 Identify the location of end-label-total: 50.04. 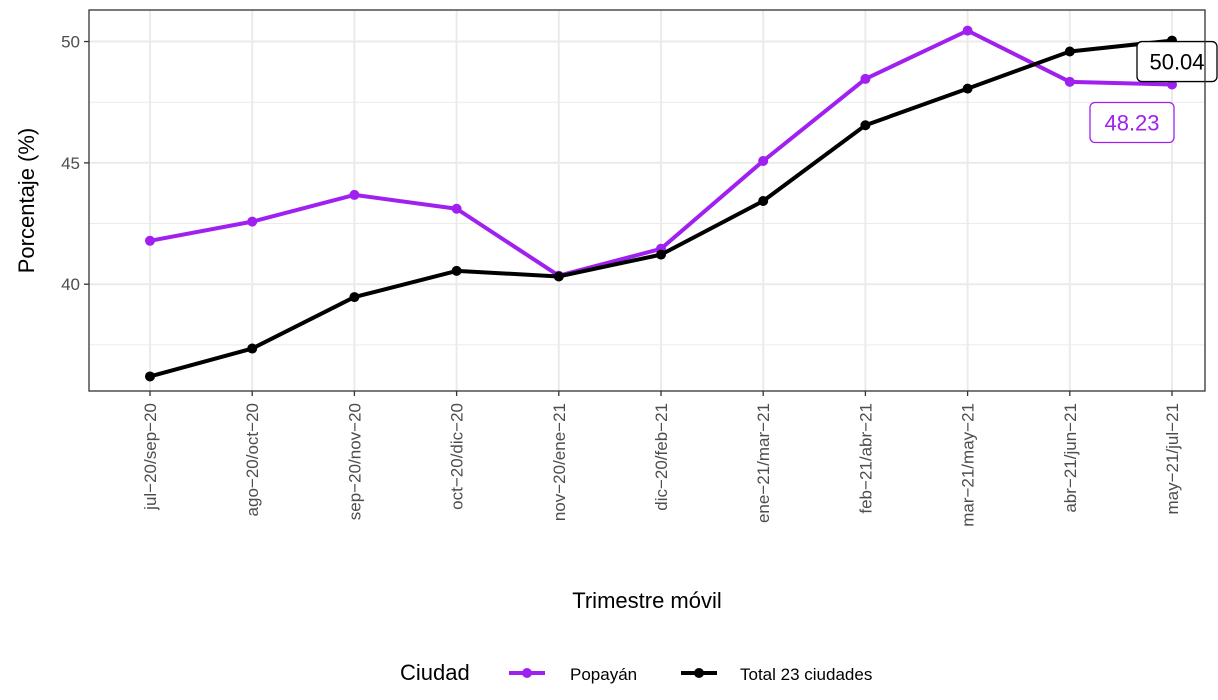
(1176, 62).